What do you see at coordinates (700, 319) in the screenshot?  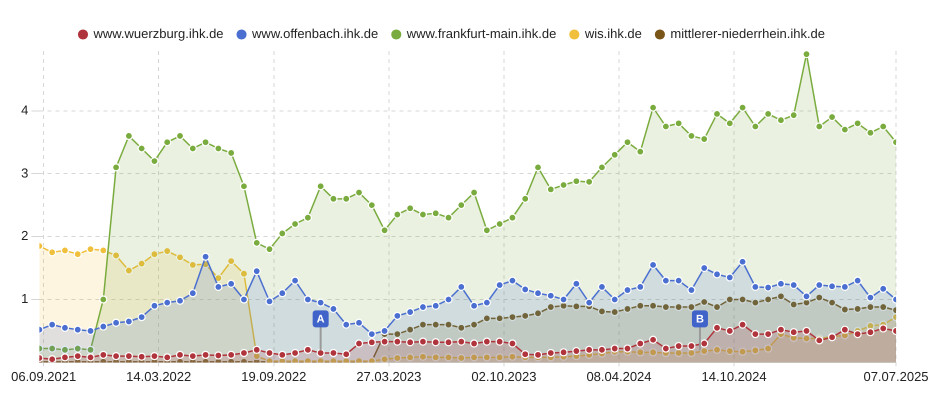 I see `annotation: B` at bounding box center [700, 319].